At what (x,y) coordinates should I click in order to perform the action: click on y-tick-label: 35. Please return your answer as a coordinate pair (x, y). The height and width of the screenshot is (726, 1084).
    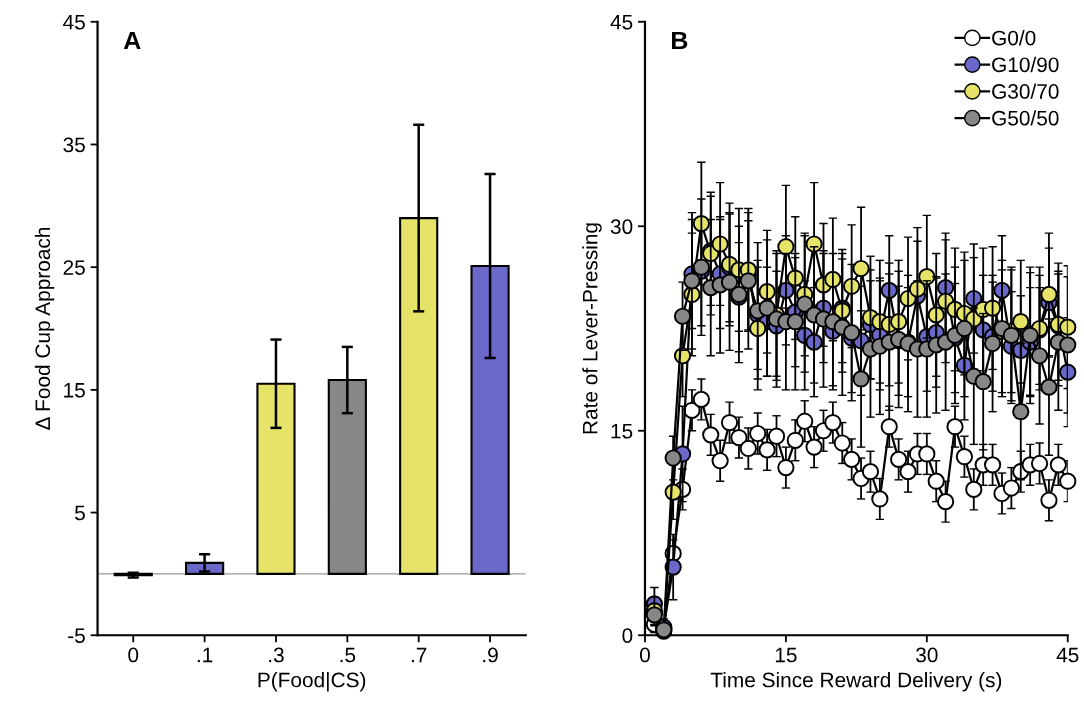
    Looking at the image, I should click on (74, 145).